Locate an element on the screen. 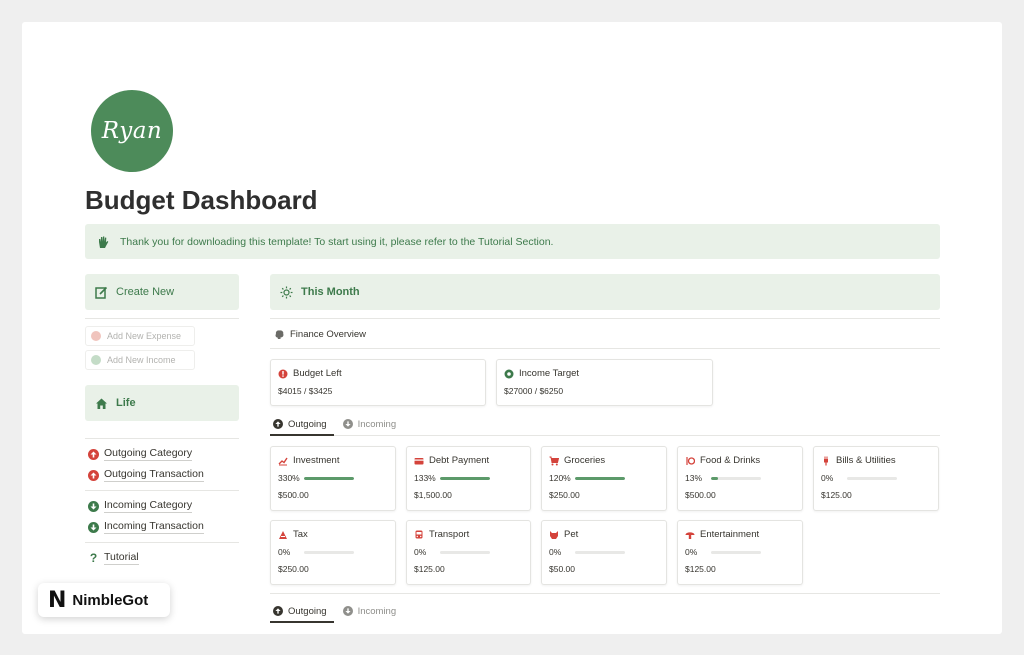 This screenshot has width=1024, height=655. add-new-income-button: Add New Income is located at coordinates (140, 360).